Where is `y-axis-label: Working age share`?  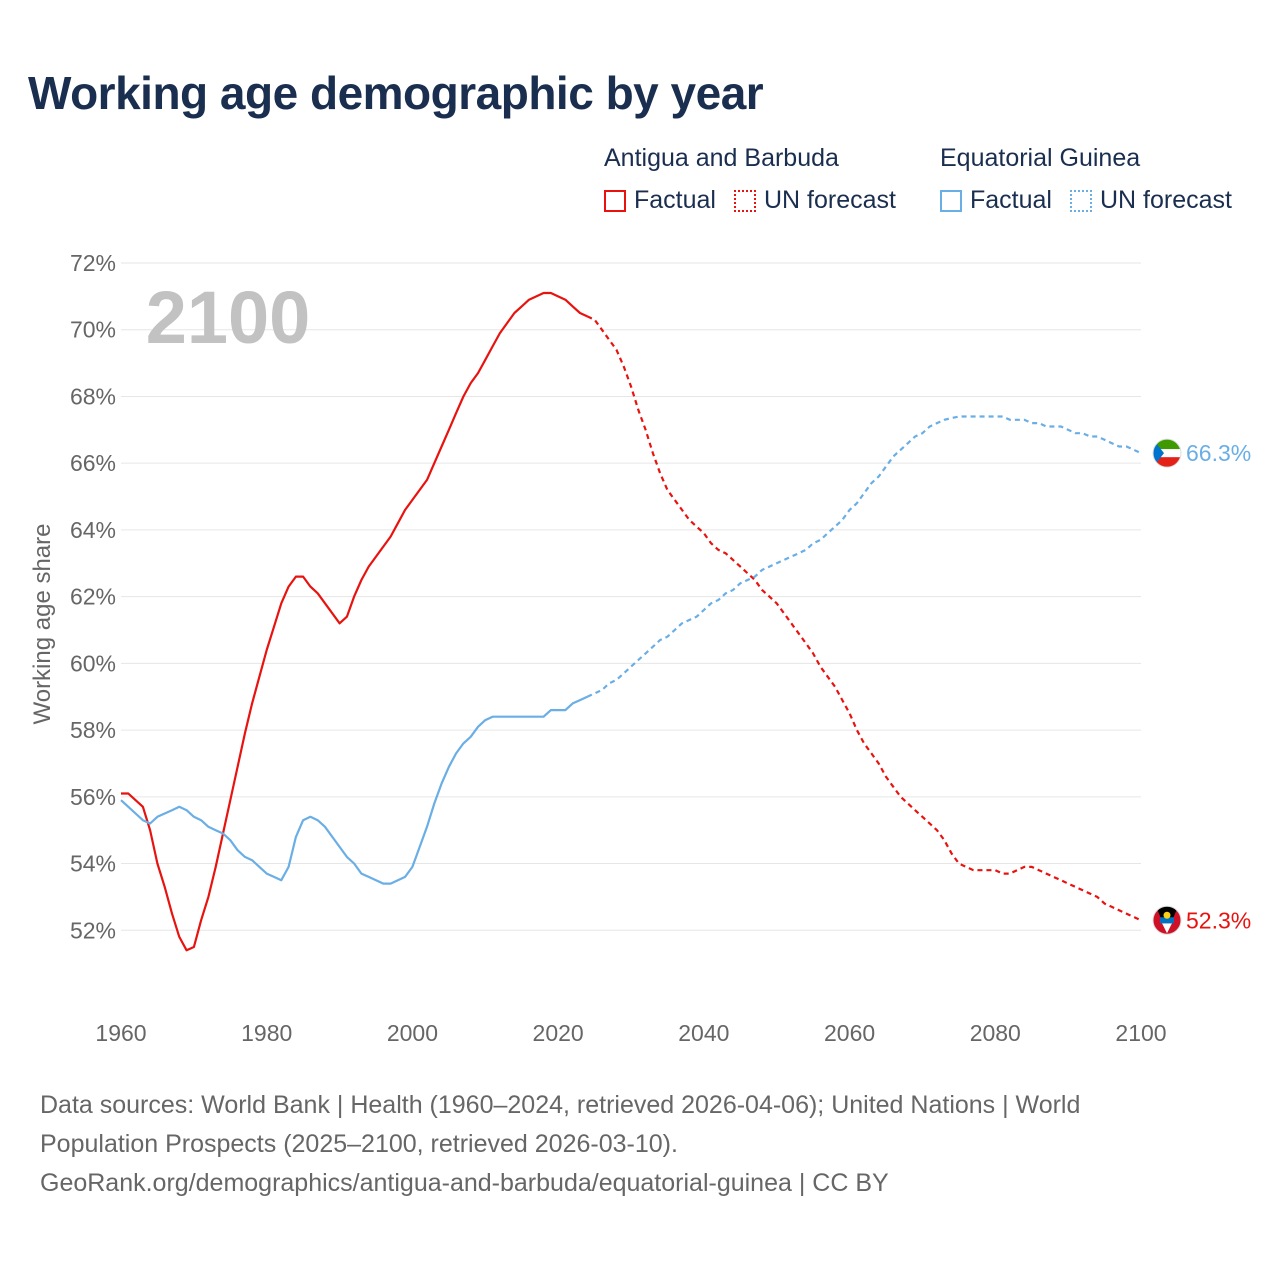 y-axis-label: Working age share is located at coordinates (42, 624).